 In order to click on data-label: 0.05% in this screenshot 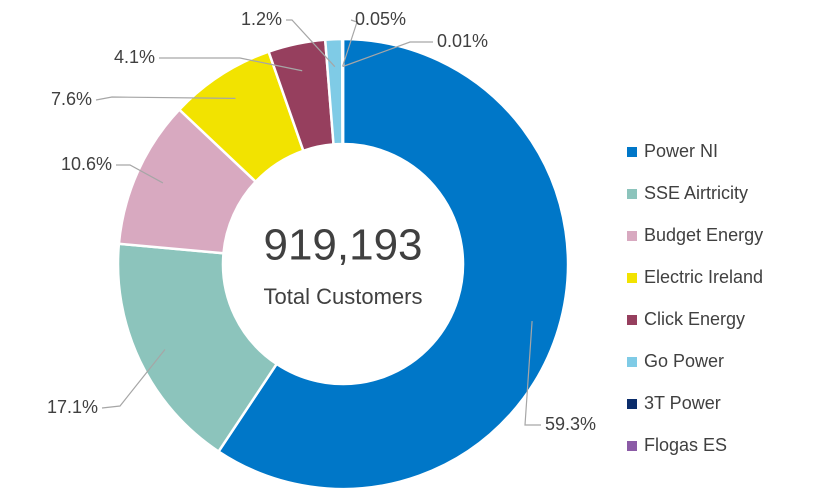, I will do `click(380, 19)`.